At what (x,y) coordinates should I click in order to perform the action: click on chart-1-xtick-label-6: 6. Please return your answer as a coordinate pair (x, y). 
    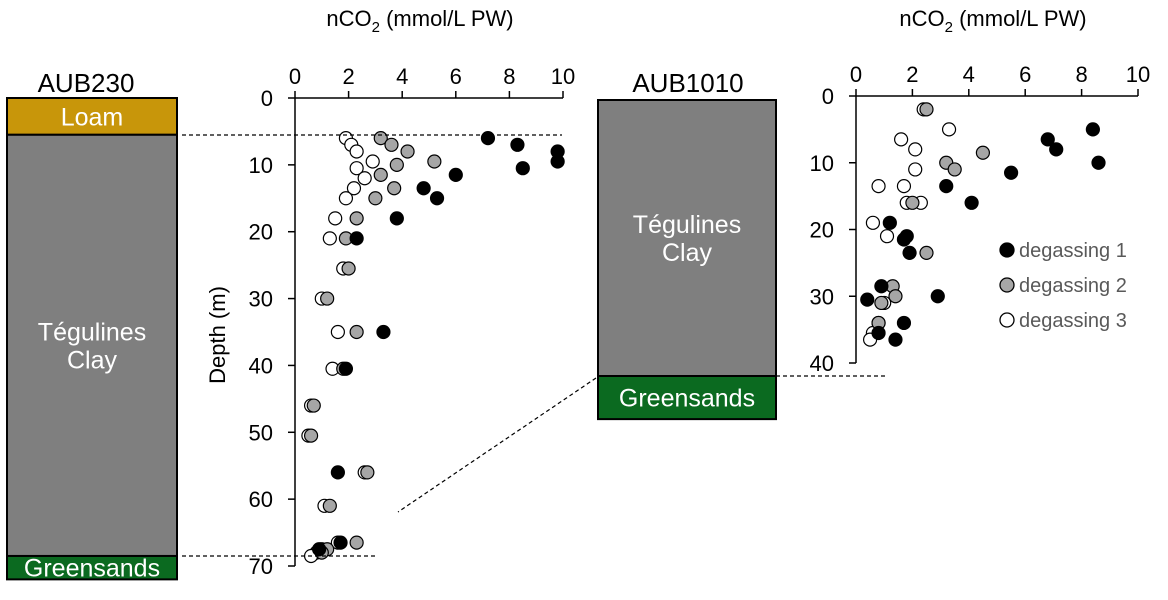
    Looking at the image, I should click on (1025, 74).